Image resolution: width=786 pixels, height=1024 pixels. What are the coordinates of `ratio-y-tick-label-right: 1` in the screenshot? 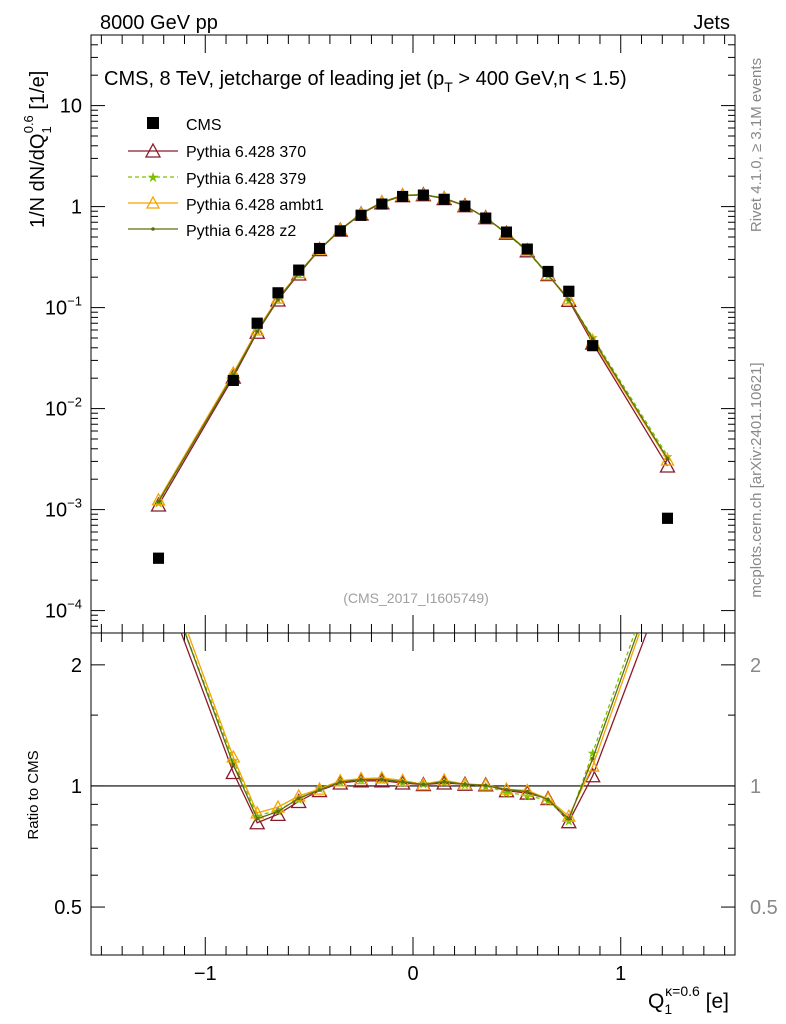 It's located at (755, 787).